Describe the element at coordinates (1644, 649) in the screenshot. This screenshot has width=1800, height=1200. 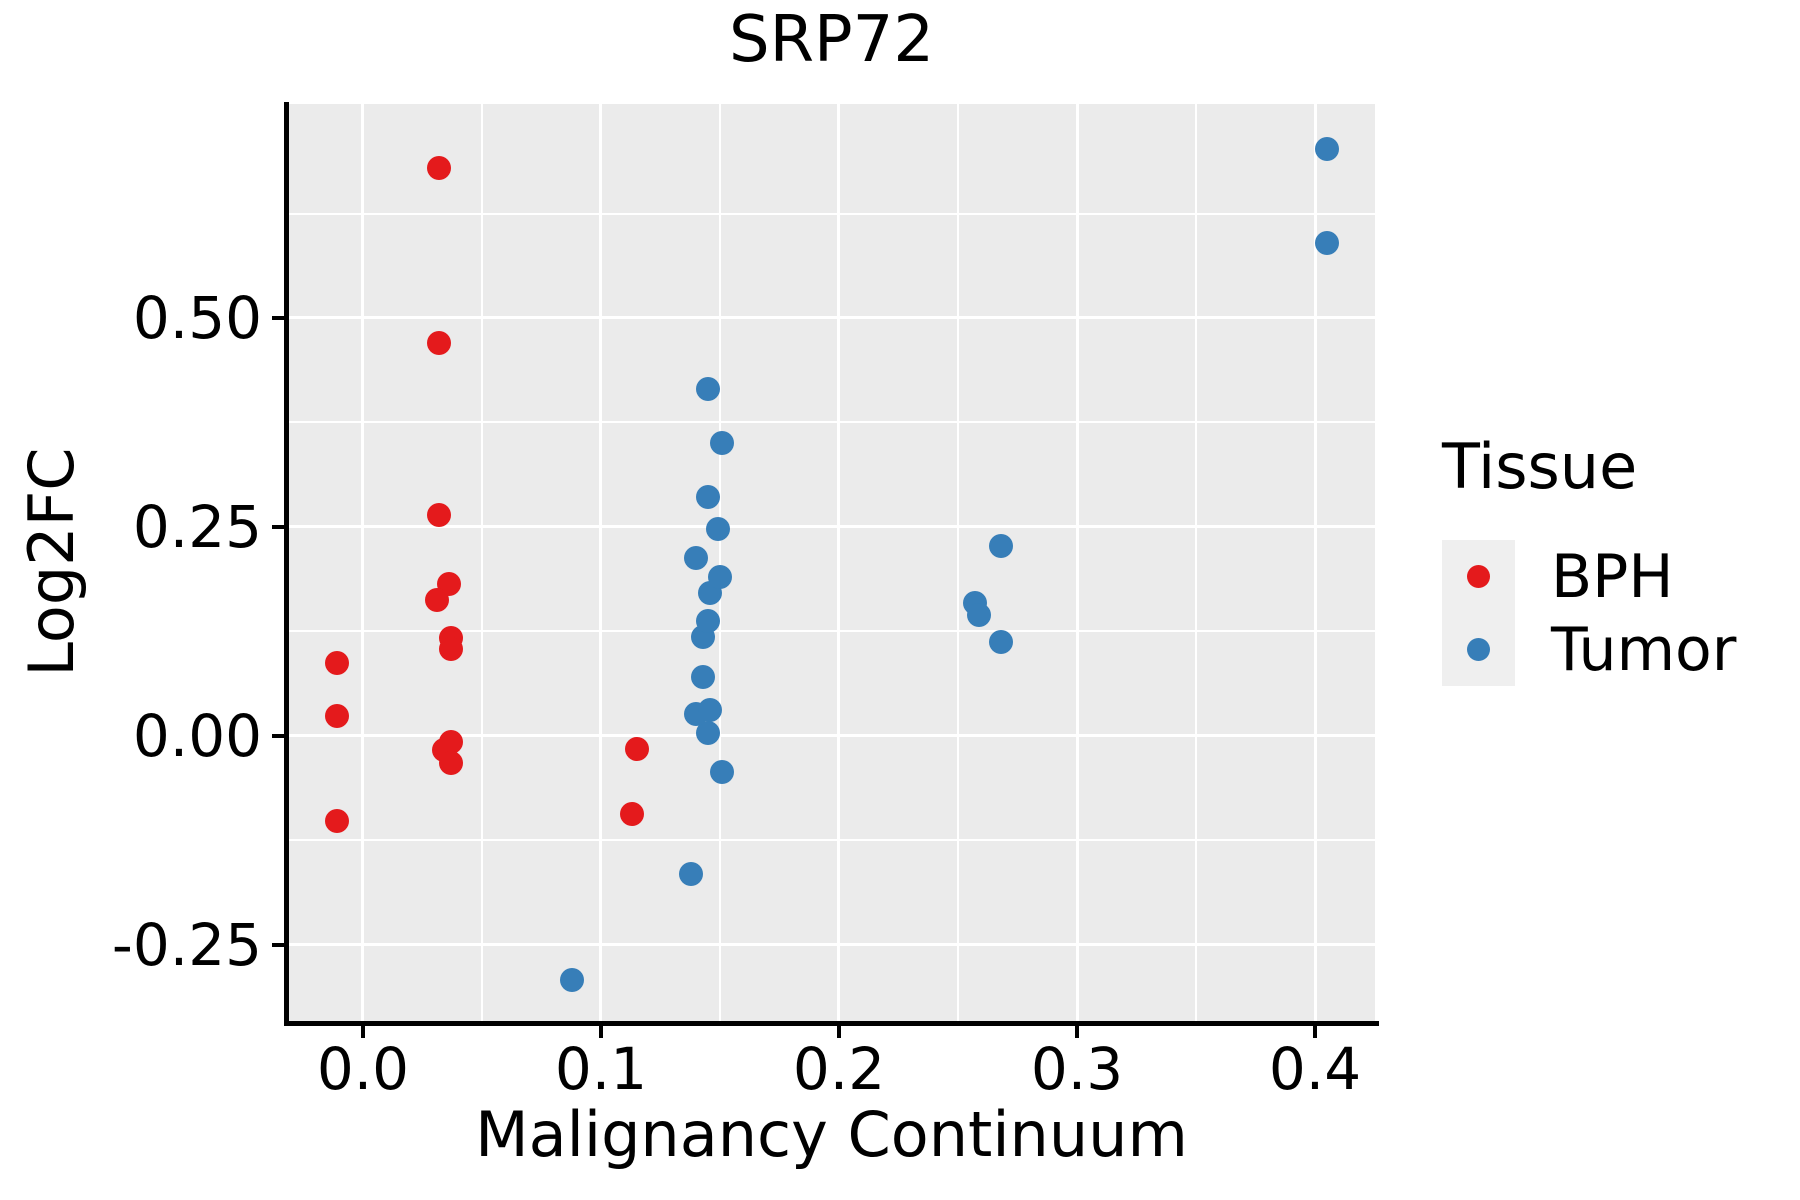
I see `legend-item-label: Tumor` at that location.